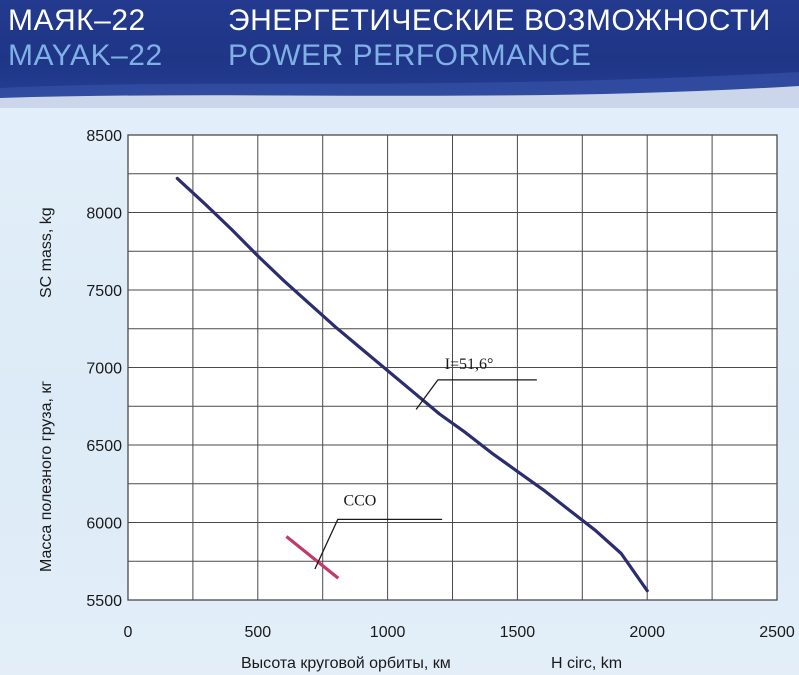 Image resolution: width=799 pixels, height=675 pixels. I want to click on y-tick-label: 5500, so click(104, 601).